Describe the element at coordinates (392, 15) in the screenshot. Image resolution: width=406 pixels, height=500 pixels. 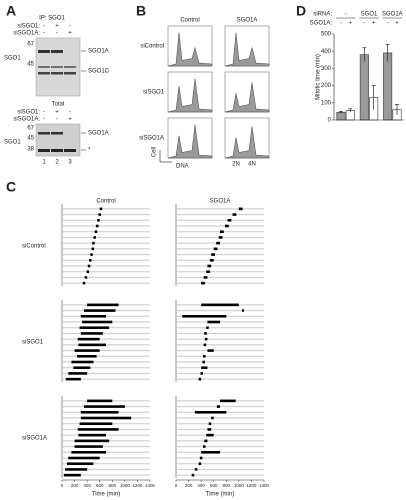
I see `category-label: SGO1A` at that location.